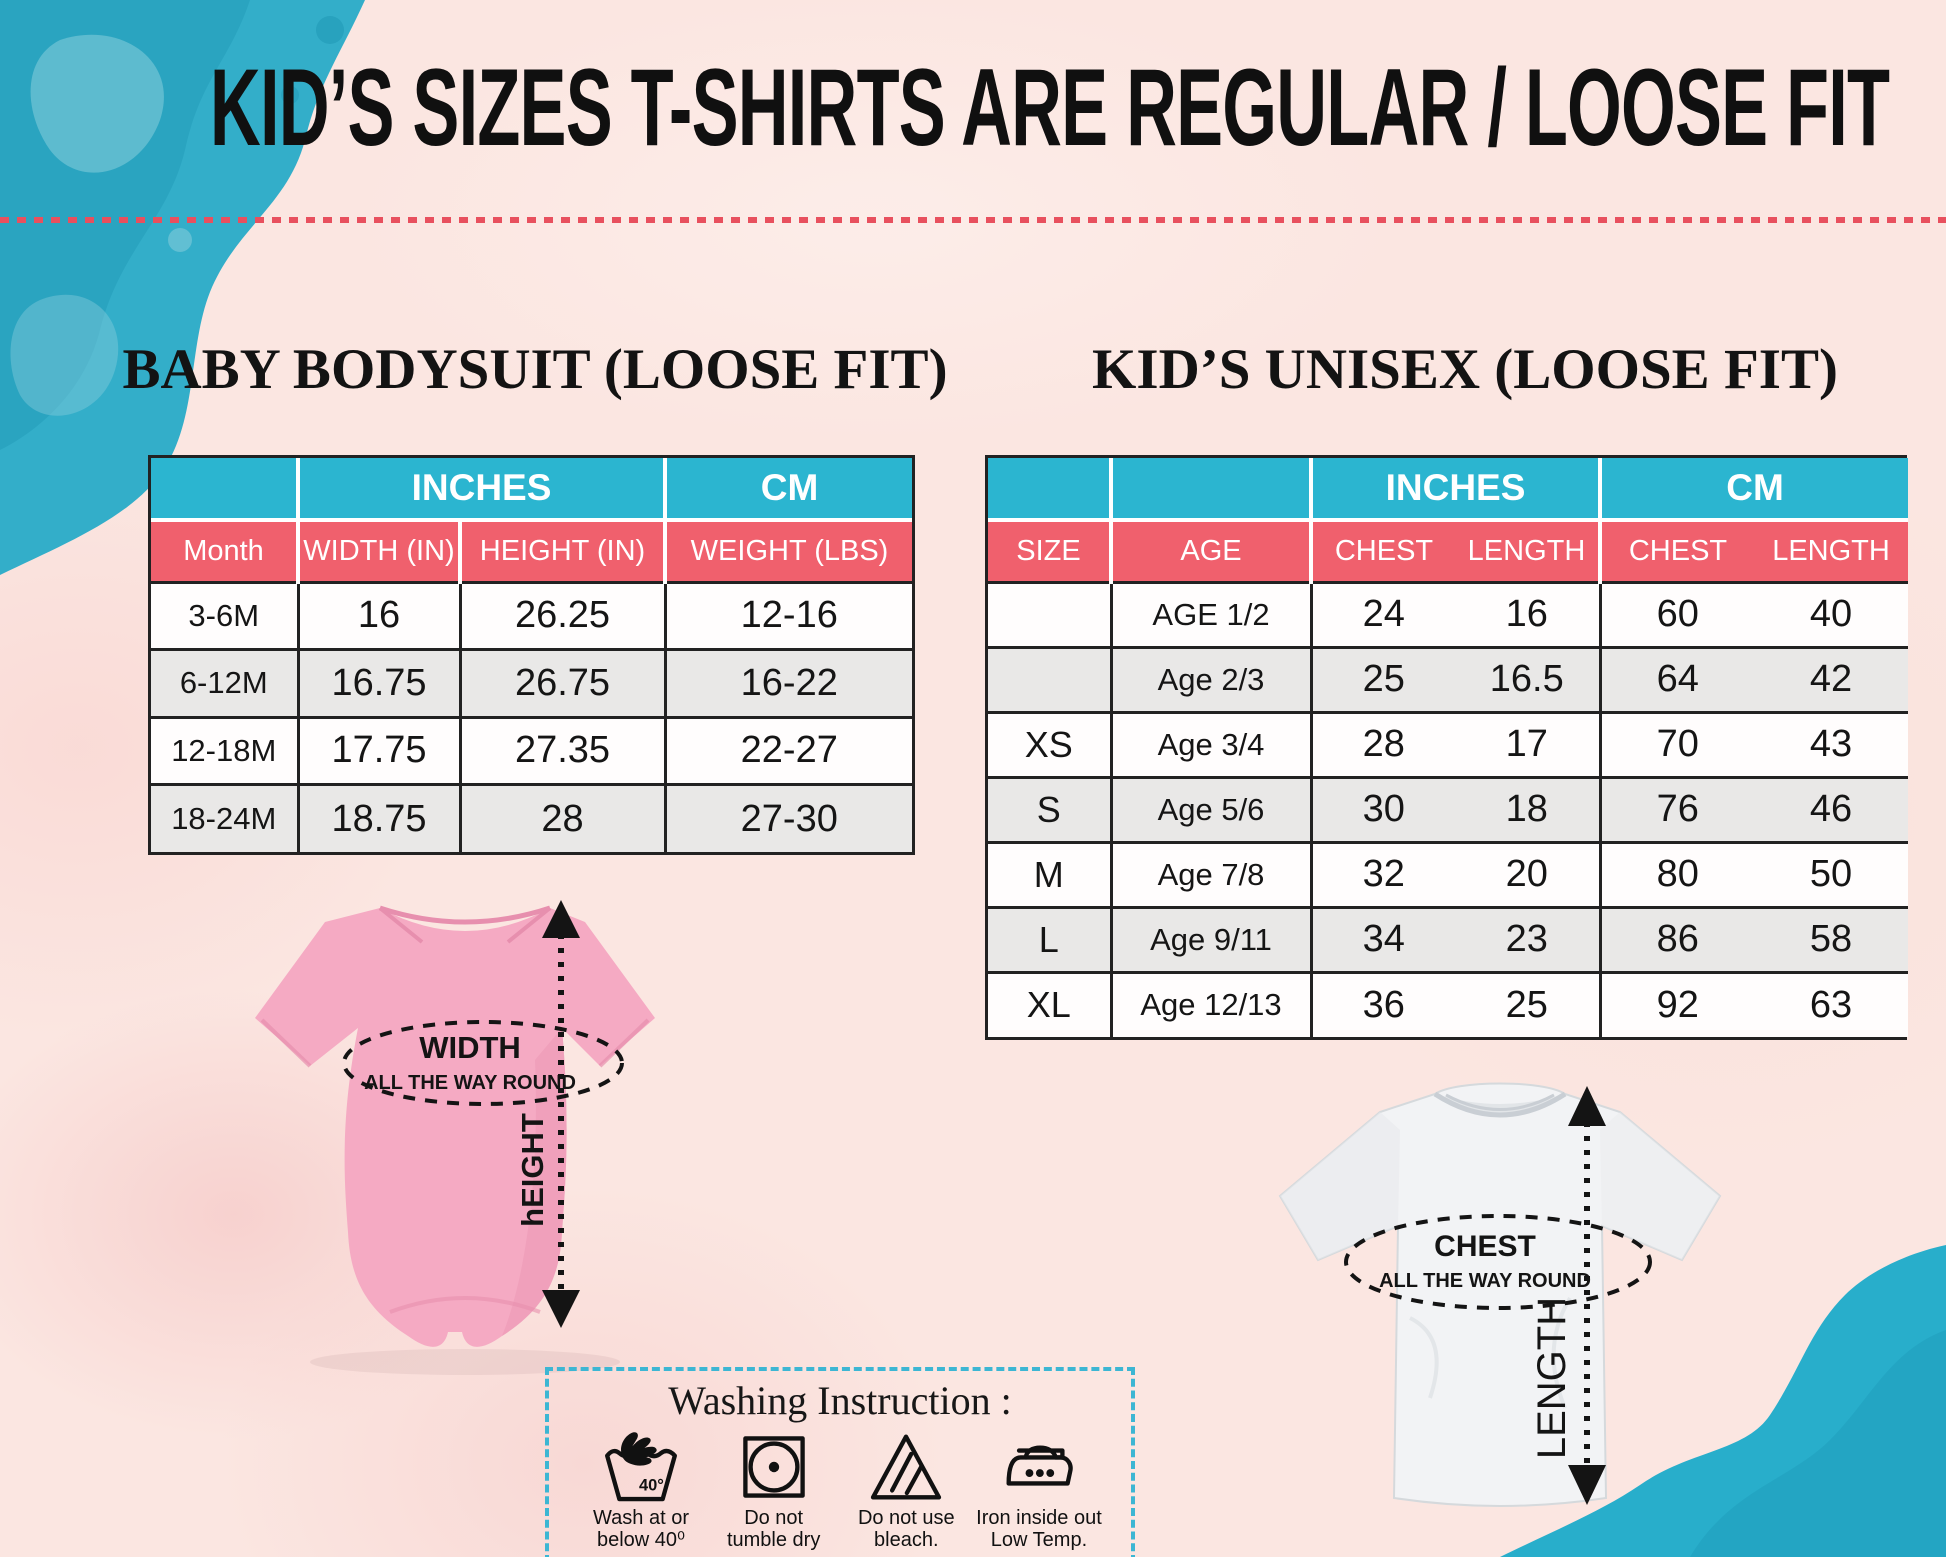  What do you see at coordinates (1050, 1004) in the screenshot?
I see `table-cell: XL` at bounding box center [1050, 1004].